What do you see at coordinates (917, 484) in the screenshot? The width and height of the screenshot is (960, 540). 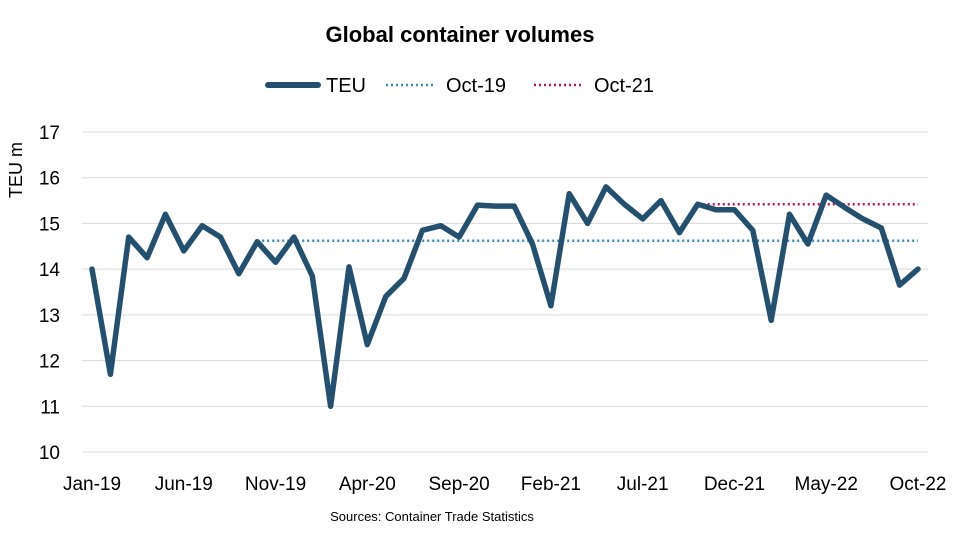 I see `x-tick-label: Oct-22` at bounding box center [917, 484].